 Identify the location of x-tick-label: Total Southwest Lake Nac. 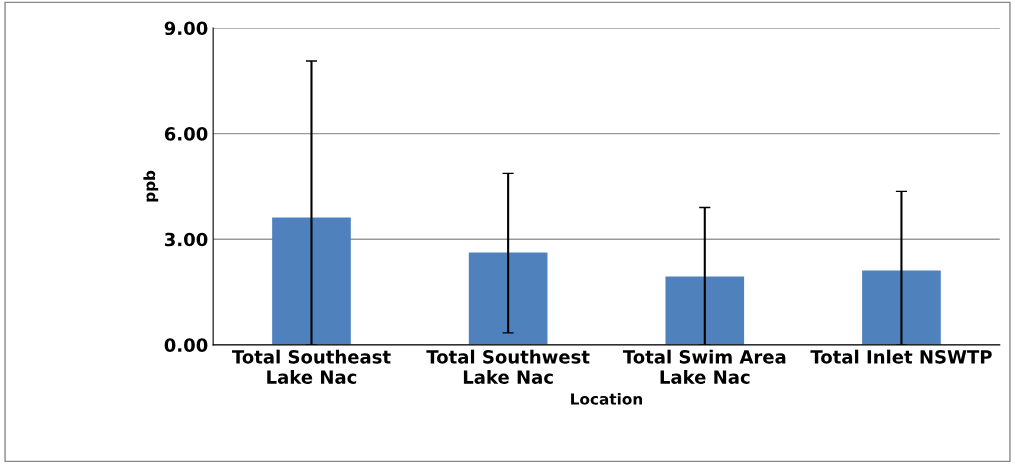
(508, 366).